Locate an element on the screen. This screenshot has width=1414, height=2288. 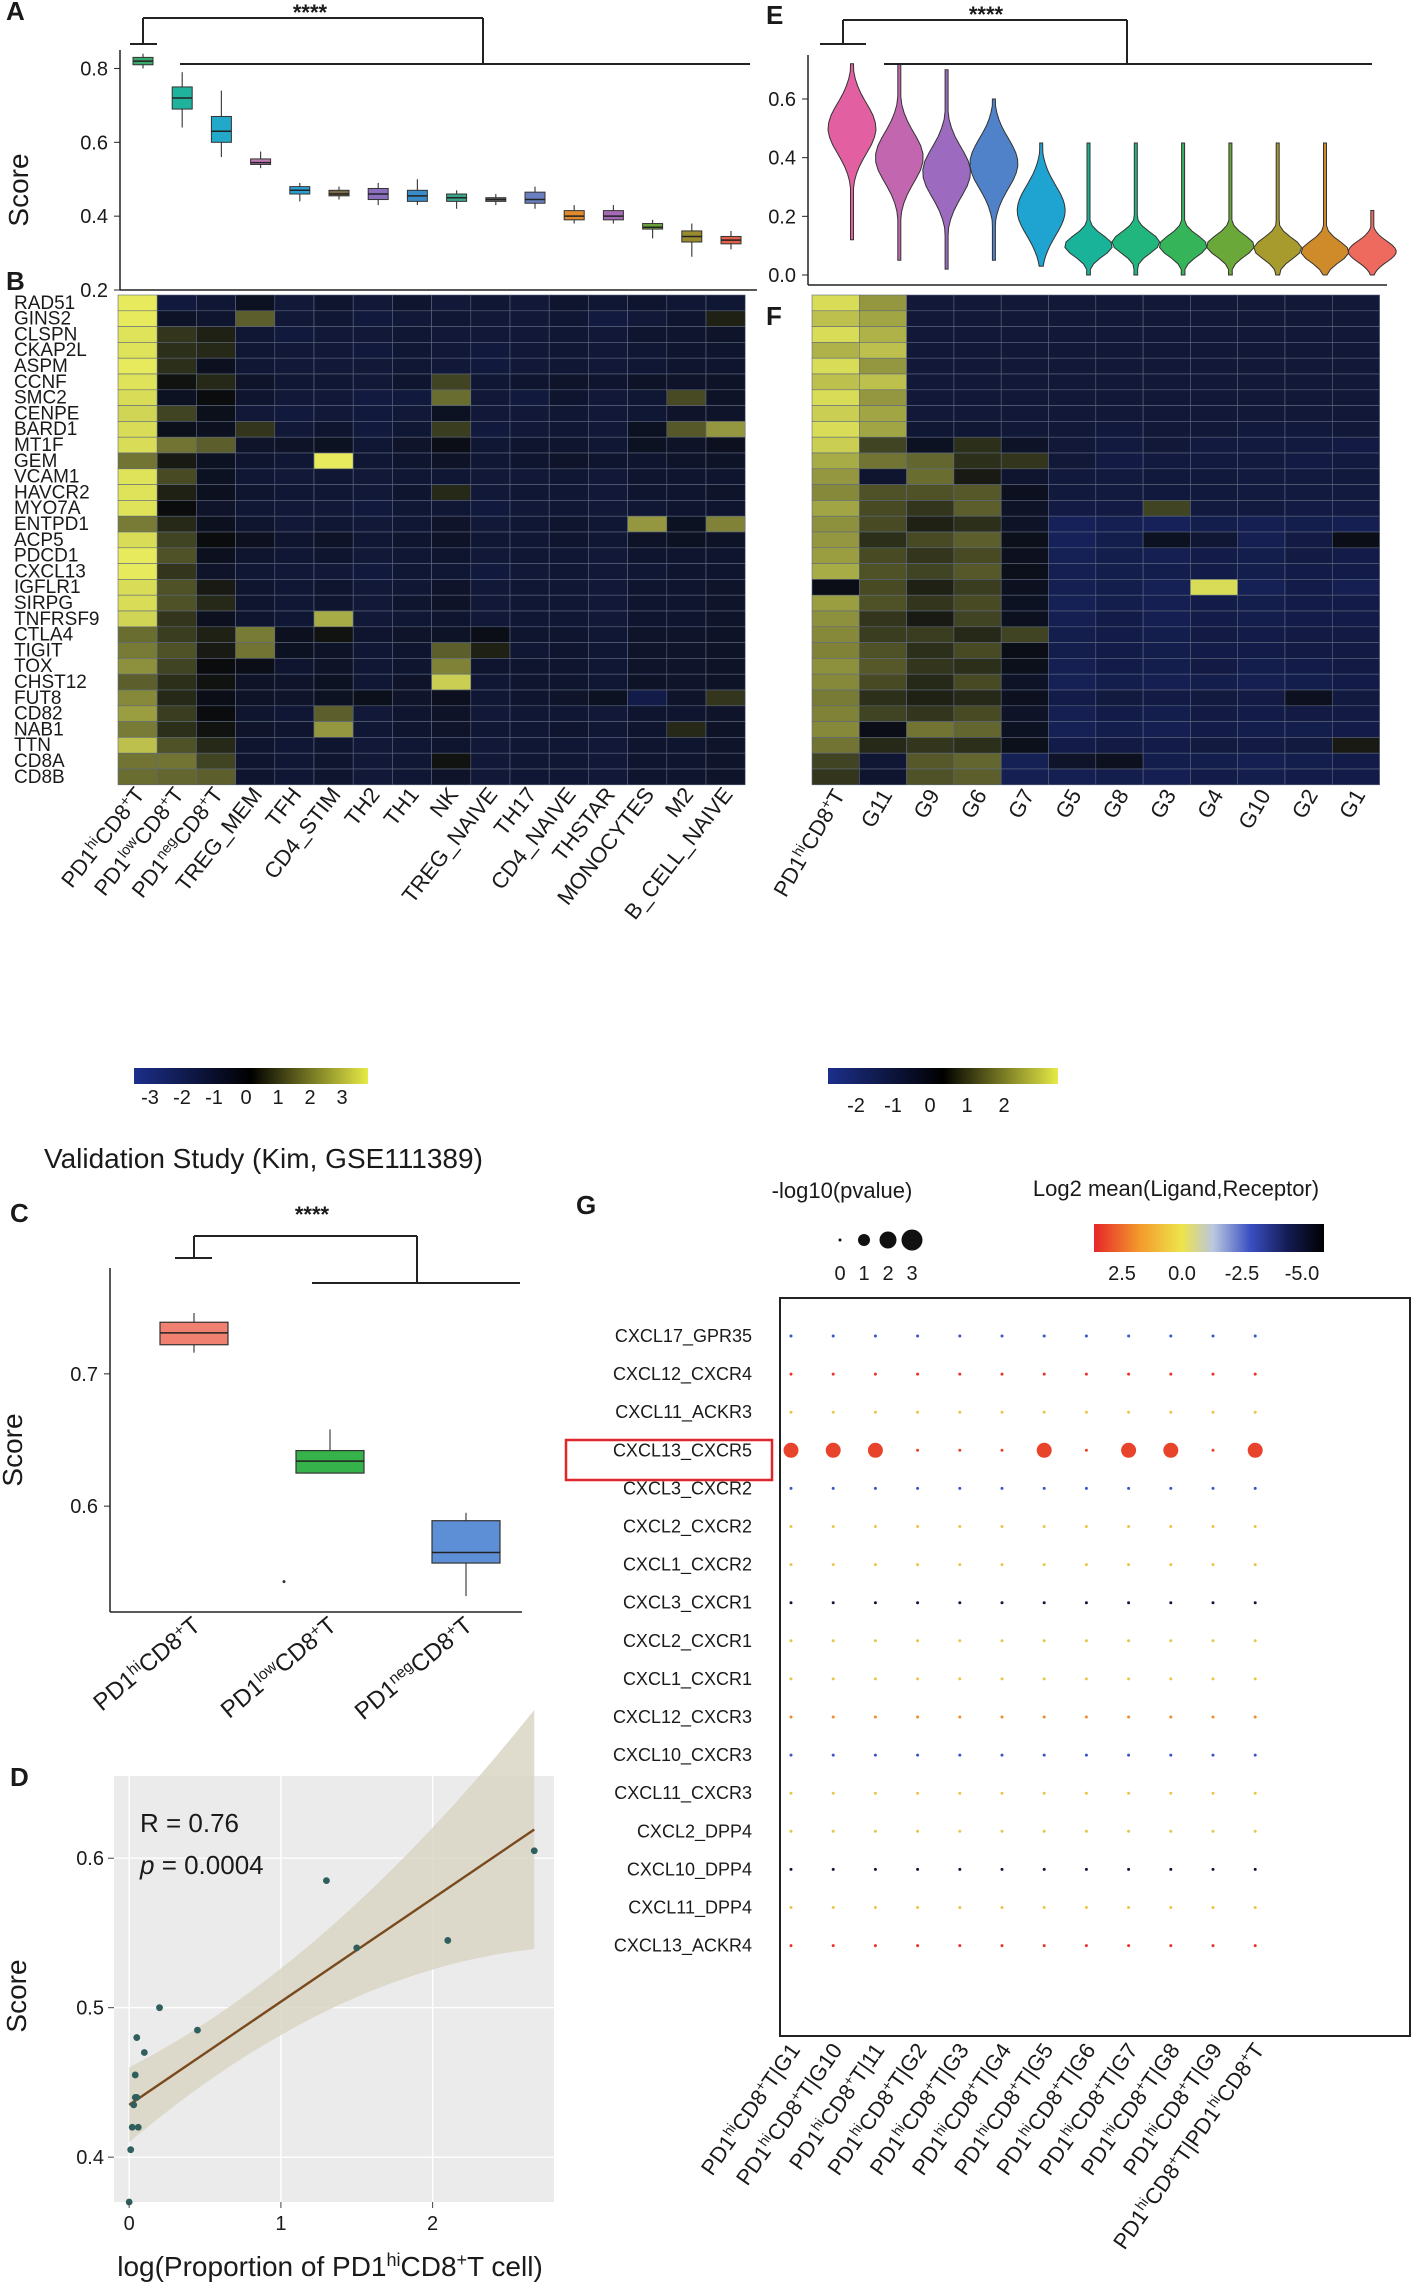
panel-a-box-thstar is located at coordinates (613, 215).